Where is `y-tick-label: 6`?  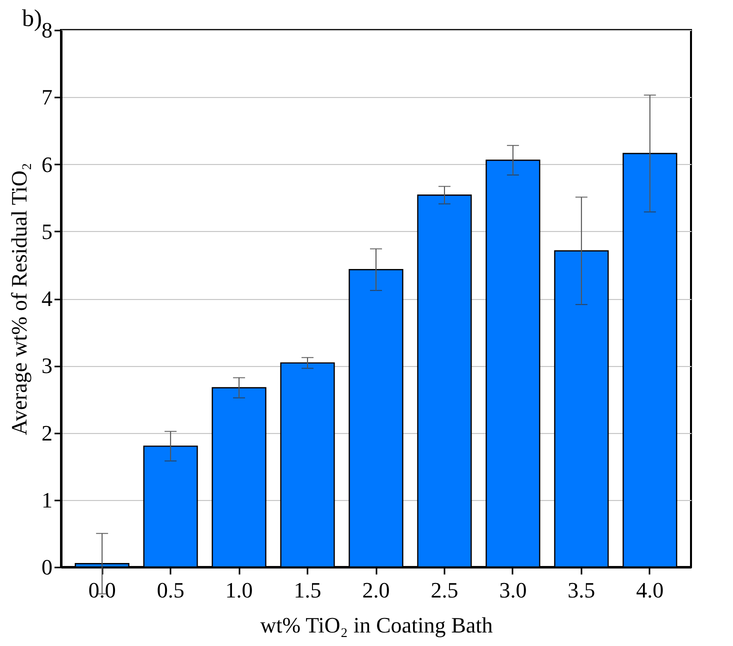
y-tick-label: 6 is located at coordinates (47, 164).